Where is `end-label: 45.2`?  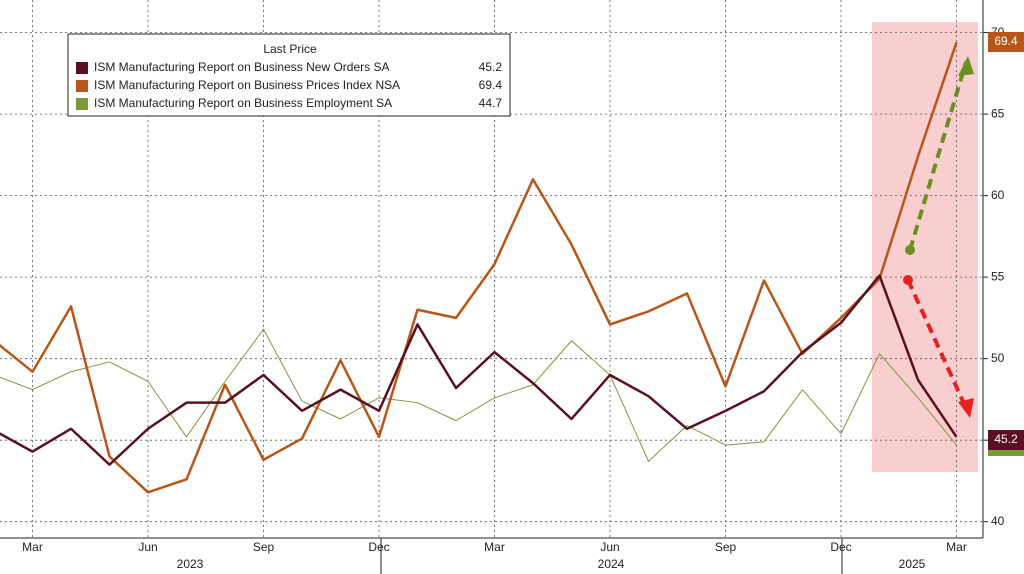 end-label: 45.2 is located at coordinates (1006, 439).